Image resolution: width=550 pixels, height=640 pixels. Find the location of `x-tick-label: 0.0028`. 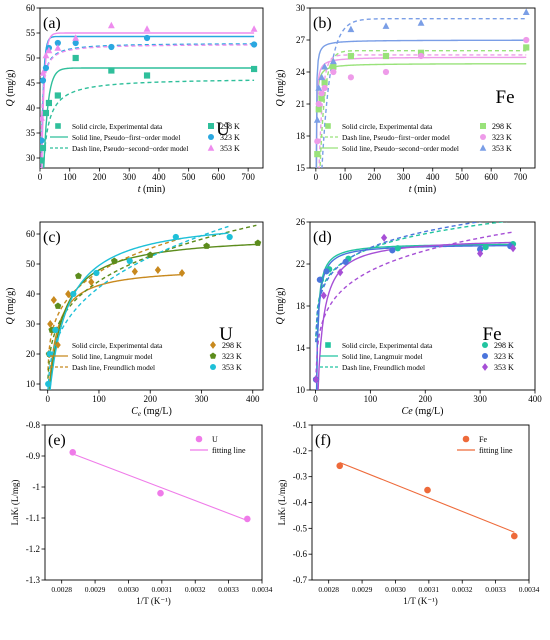

x-tick-label: 0.0028 is located at coordinates (61, 589).